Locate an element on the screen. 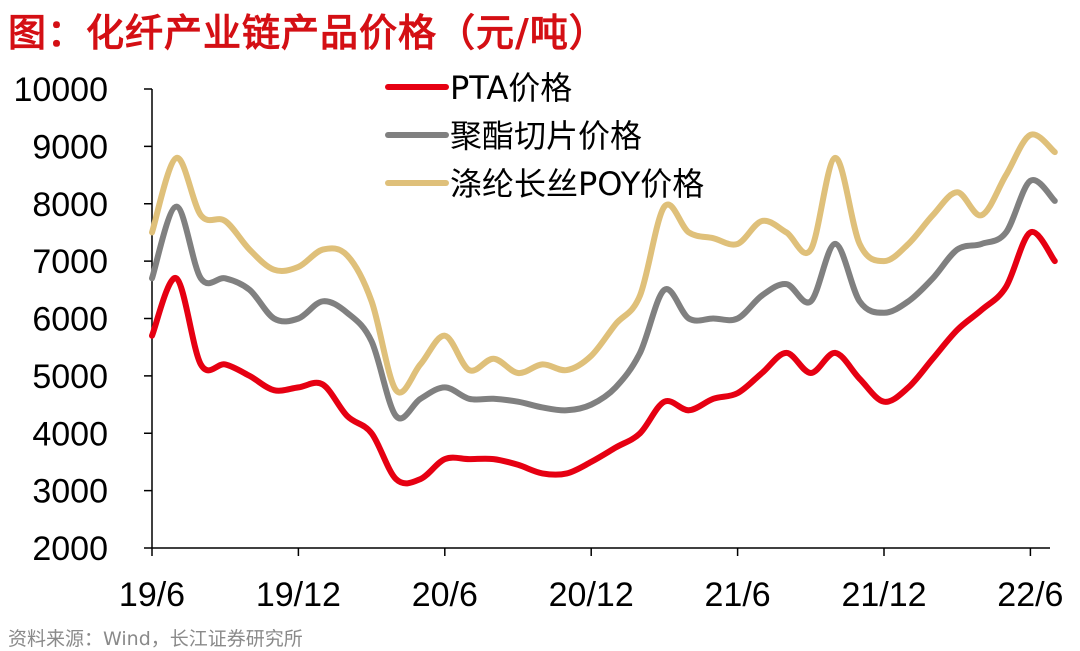  y-tick-label: 10000 is located at coordinates (60, 90).